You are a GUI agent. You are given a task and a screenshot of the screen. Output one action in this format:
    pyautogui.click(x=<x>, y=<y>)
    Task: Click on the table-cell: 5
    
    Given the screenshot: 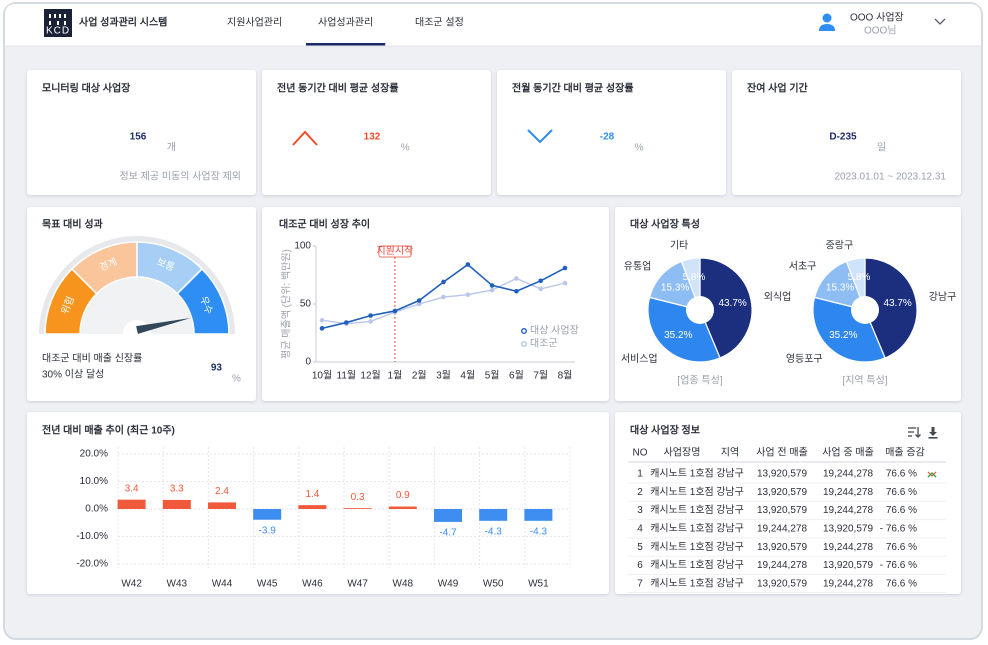 What is the action you would take?
    pyautogui.click(x=640, y=547)
    